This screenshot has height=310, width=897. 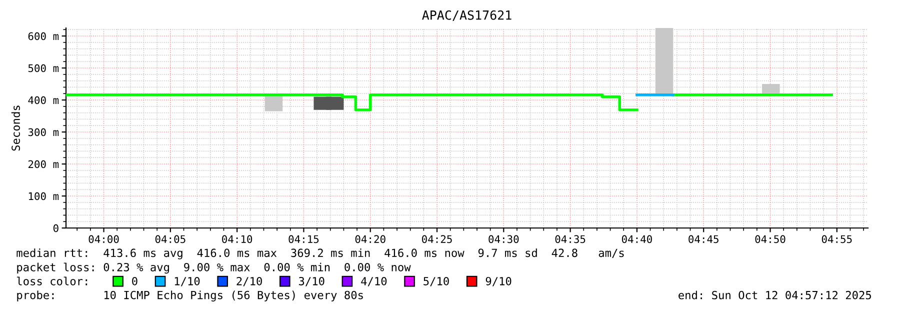 What do you see at coordinates (55, 228) in the screenshot?
I see `y-tick-label: 0` at bounding box center [55, 228].